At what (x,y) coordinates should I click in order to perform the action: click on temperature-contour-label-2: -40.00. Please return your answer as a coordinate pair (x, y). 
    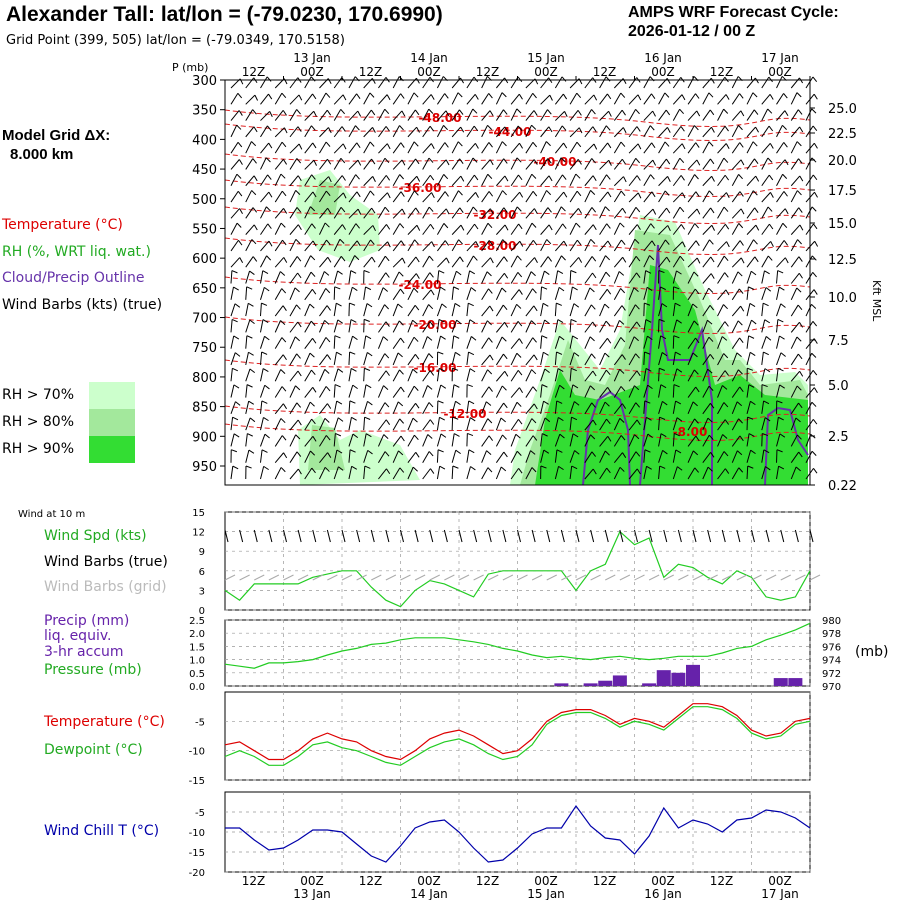
    Looking at the image, I should click on (555, 162).